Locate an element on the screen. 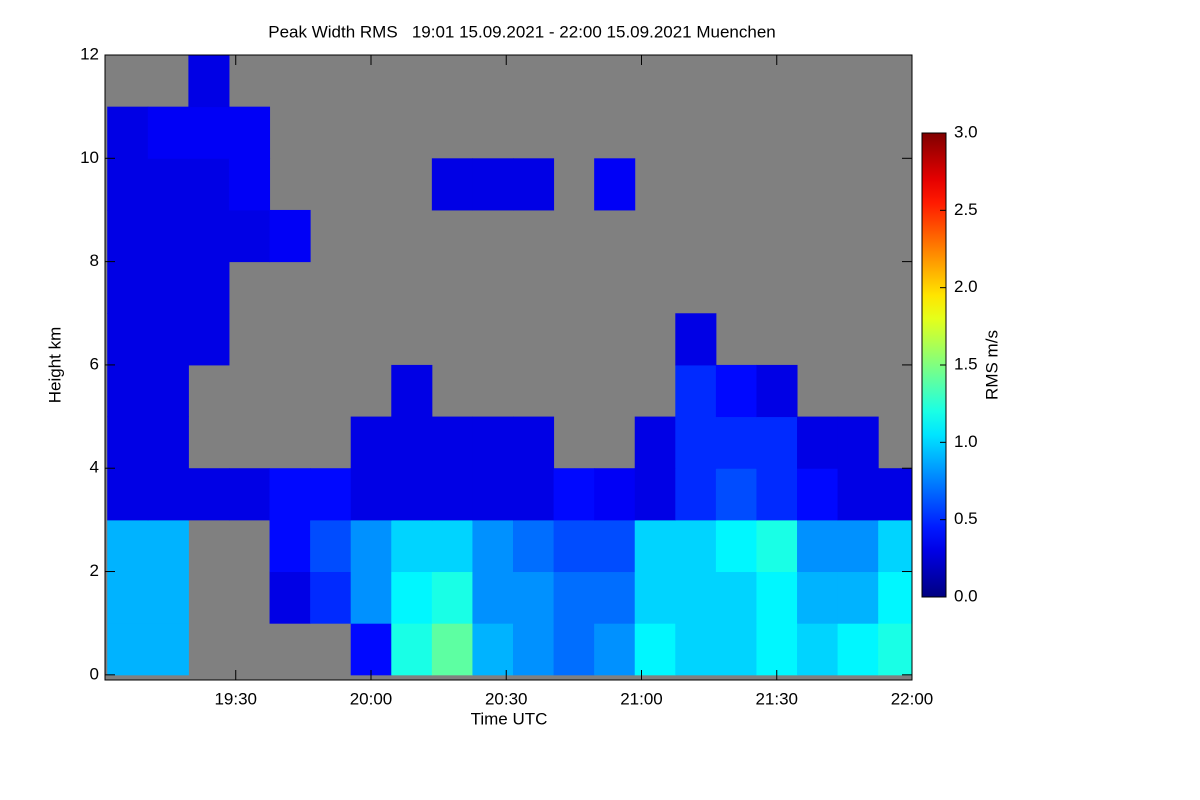 This screenshot has height=800, width=1200. y-tick-label: 10 is located at coordinates (89, 157).